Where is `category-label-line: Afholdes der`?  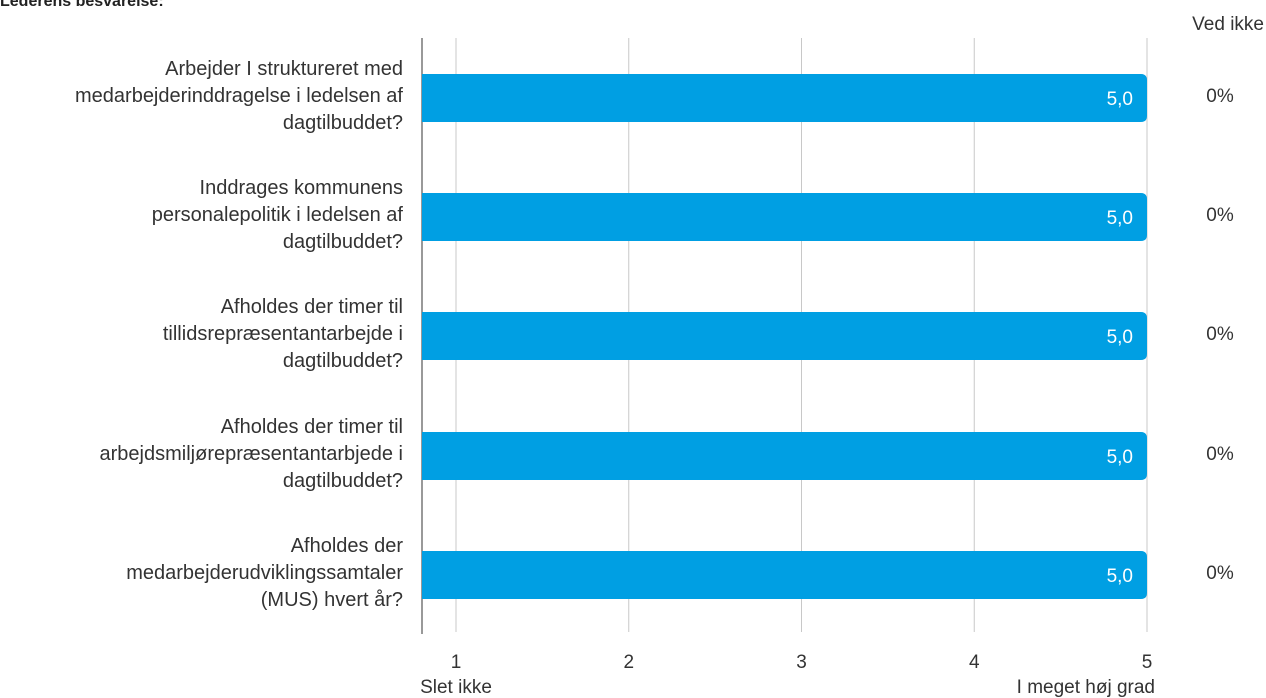 category-label-line: Afholdes der is located at coordinates (346, 546).